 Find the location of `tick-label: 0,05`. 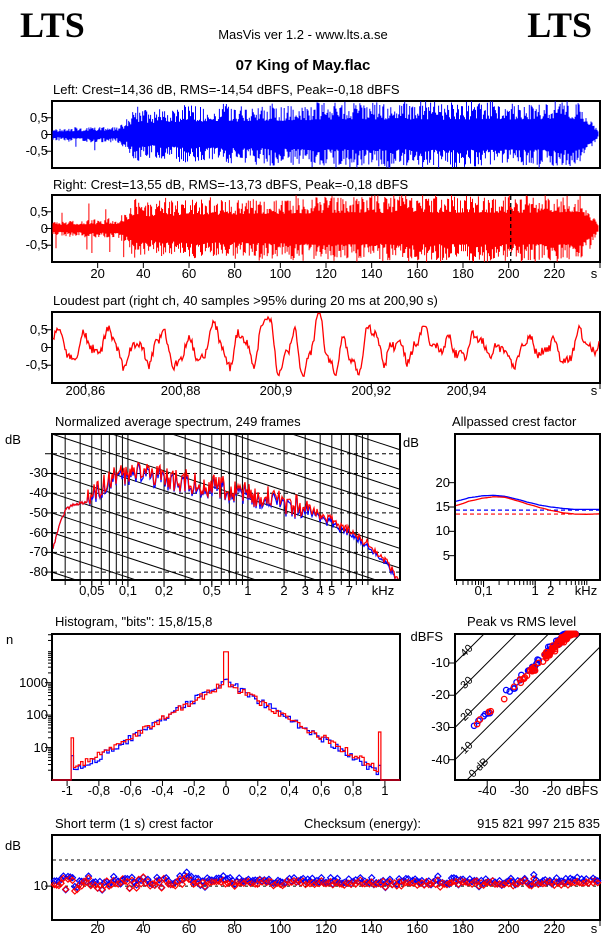

tick-label: 0,05 is located at coordinates (92, 590).